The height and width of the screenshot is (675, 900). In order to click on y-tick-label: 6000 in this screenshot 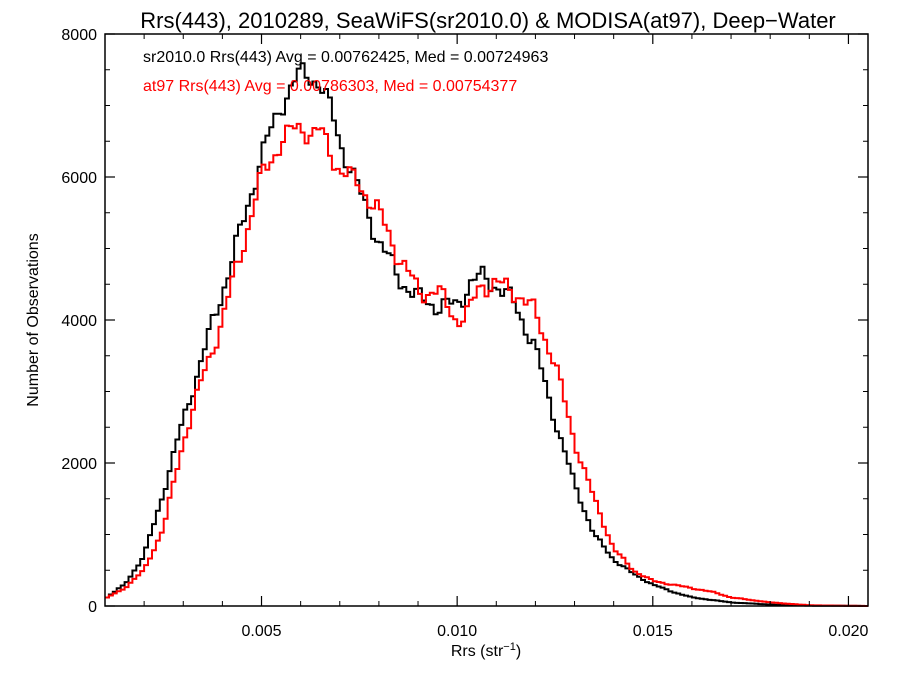, I will do `click(79, 178)`.